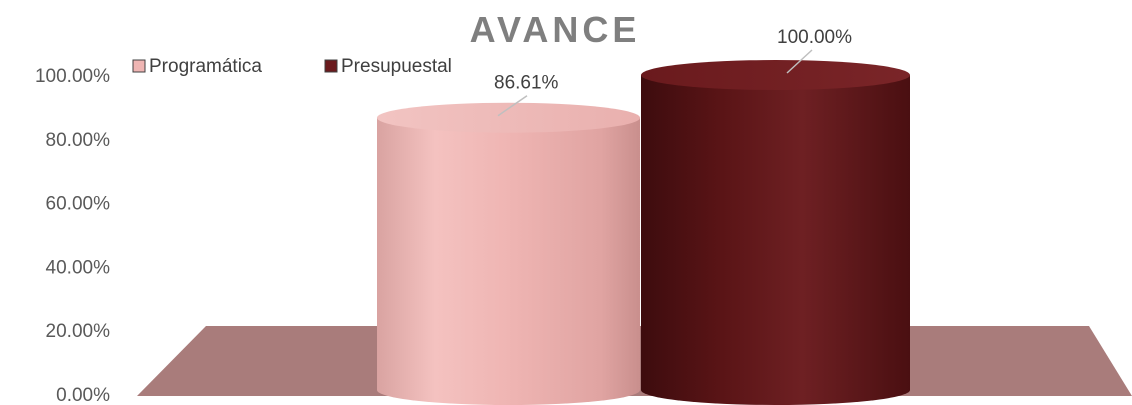  I want to click on legend-label: Presupuestal, so click(396, 66).